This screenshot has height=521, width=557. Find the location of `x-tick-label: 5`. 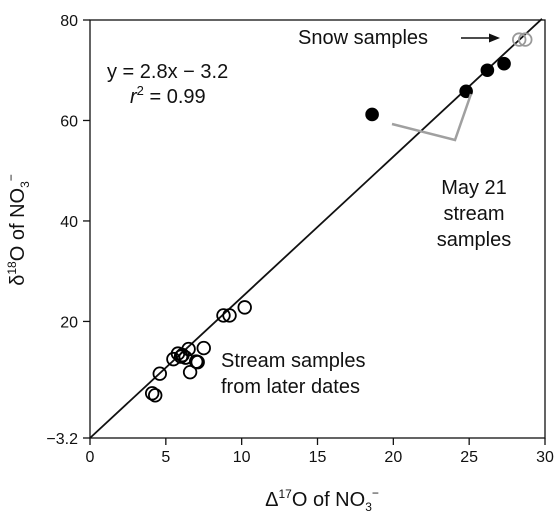

x-tick-label: 5 is located at coordinates (165, 457).